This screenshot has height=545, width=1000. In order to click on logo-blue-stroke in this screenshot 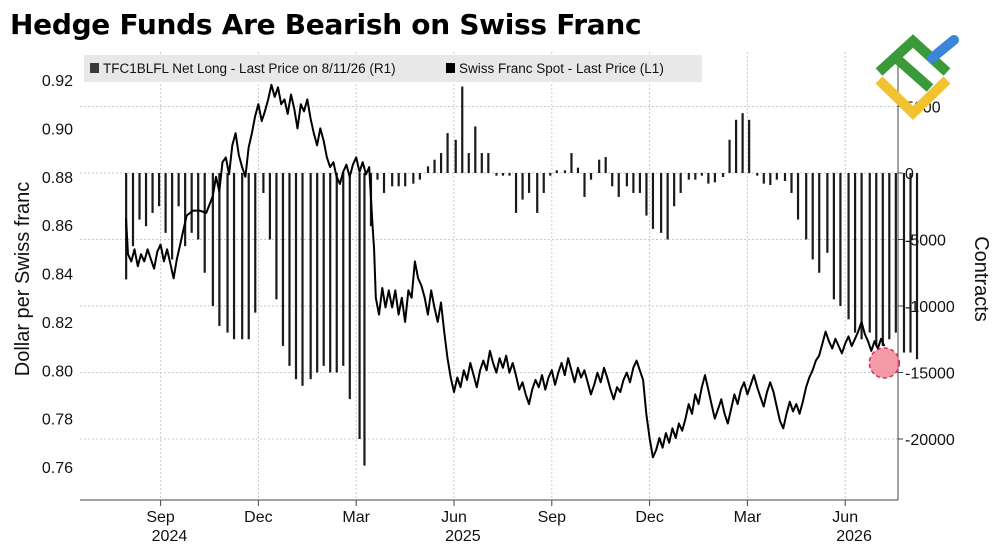, I will do `click(943, 49)`.